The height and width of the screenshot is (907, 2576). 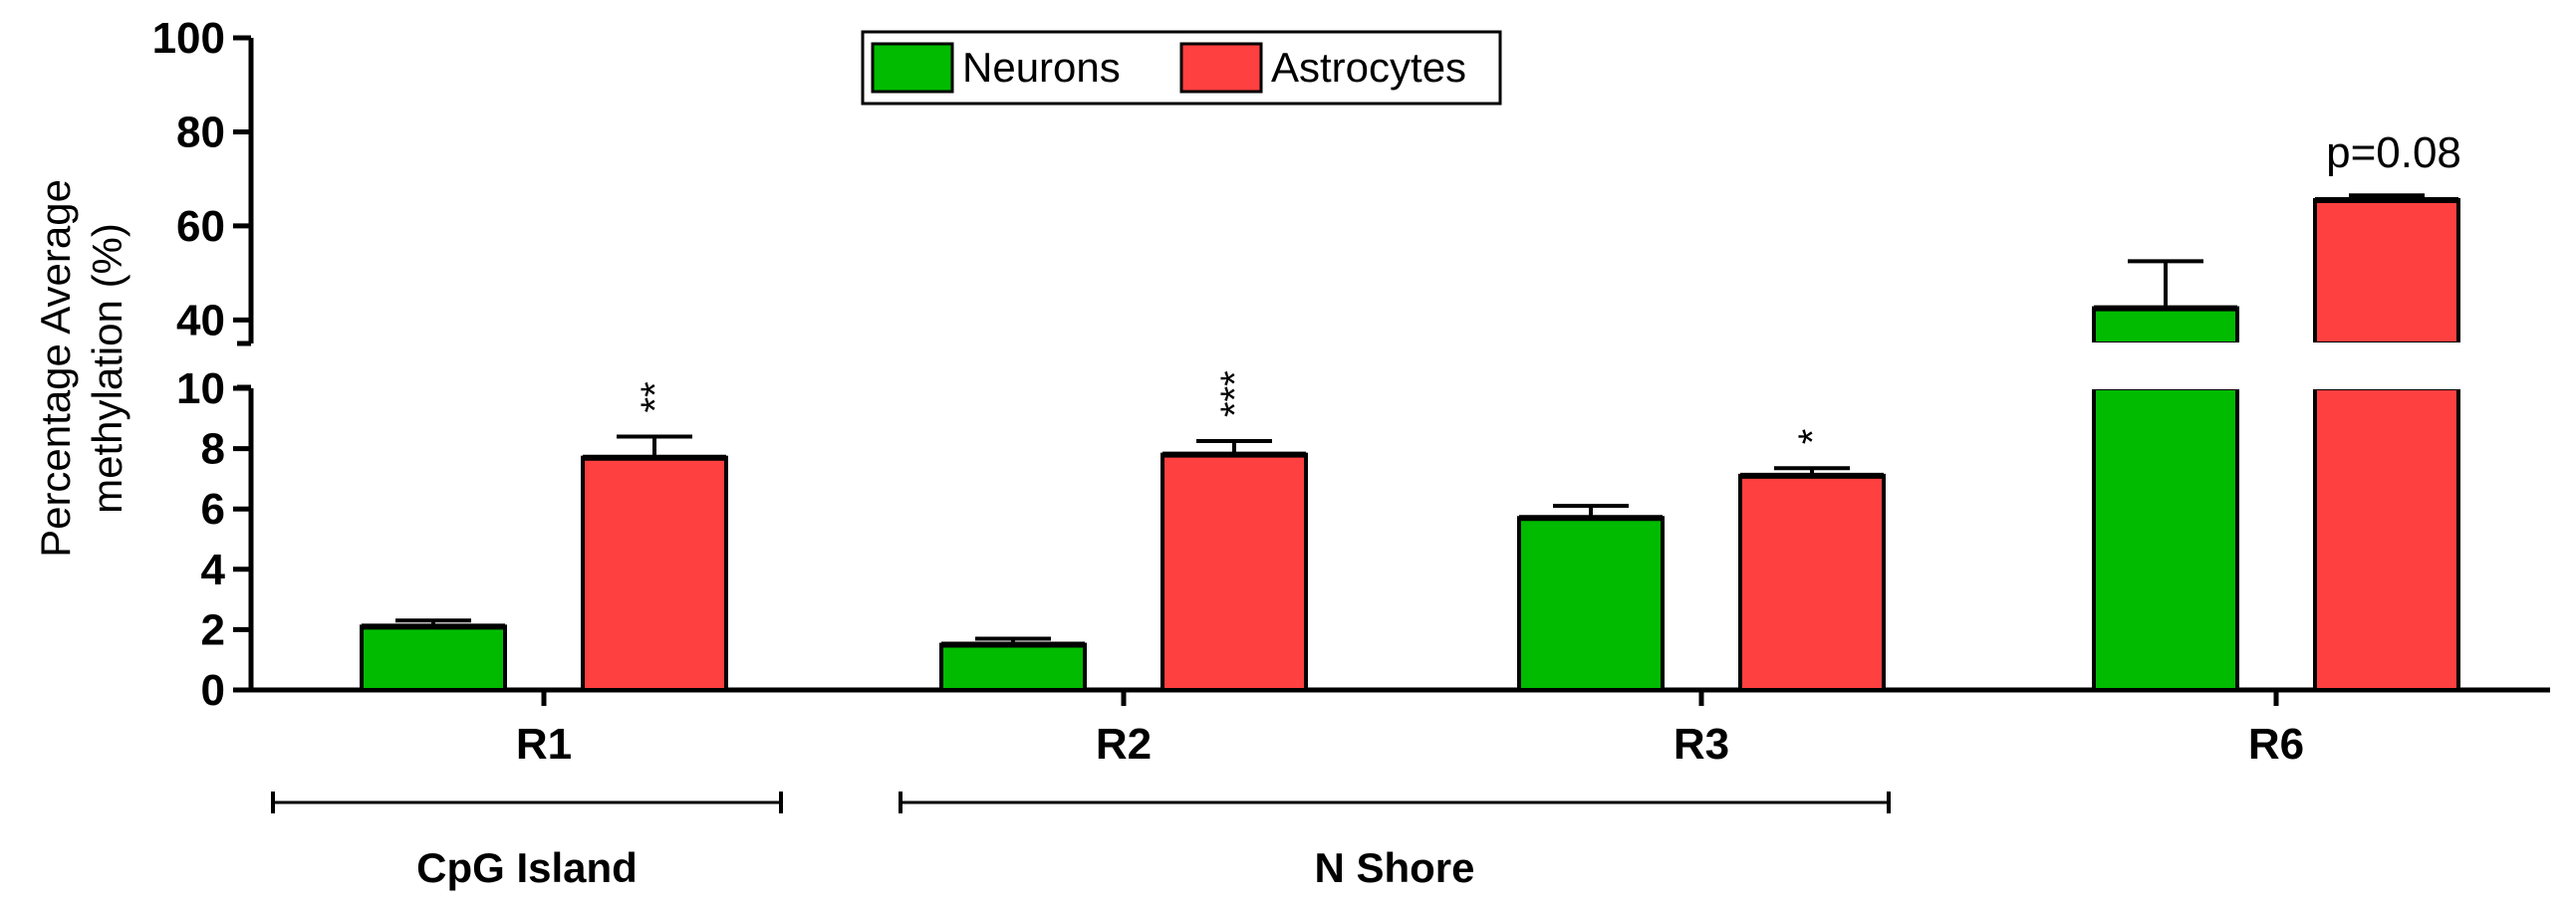 What do you see at coordinates (1813, 437) in the screenshot?
I see `significance-annotation: *` at bounding box center [1813, 437].